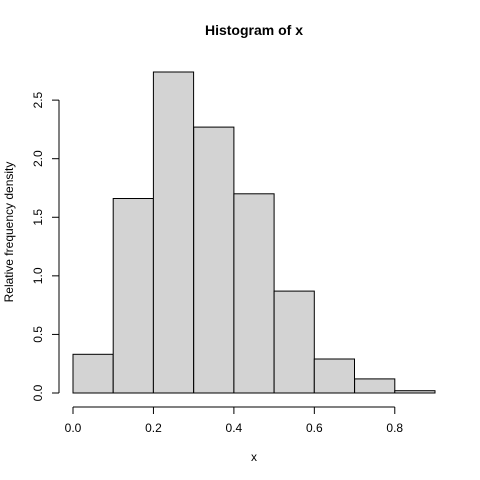  What do you see at coordinates (234, 428) in the screenshot?
I see `x-tick-label-2: 0.4` at bounding box center [234, 428].